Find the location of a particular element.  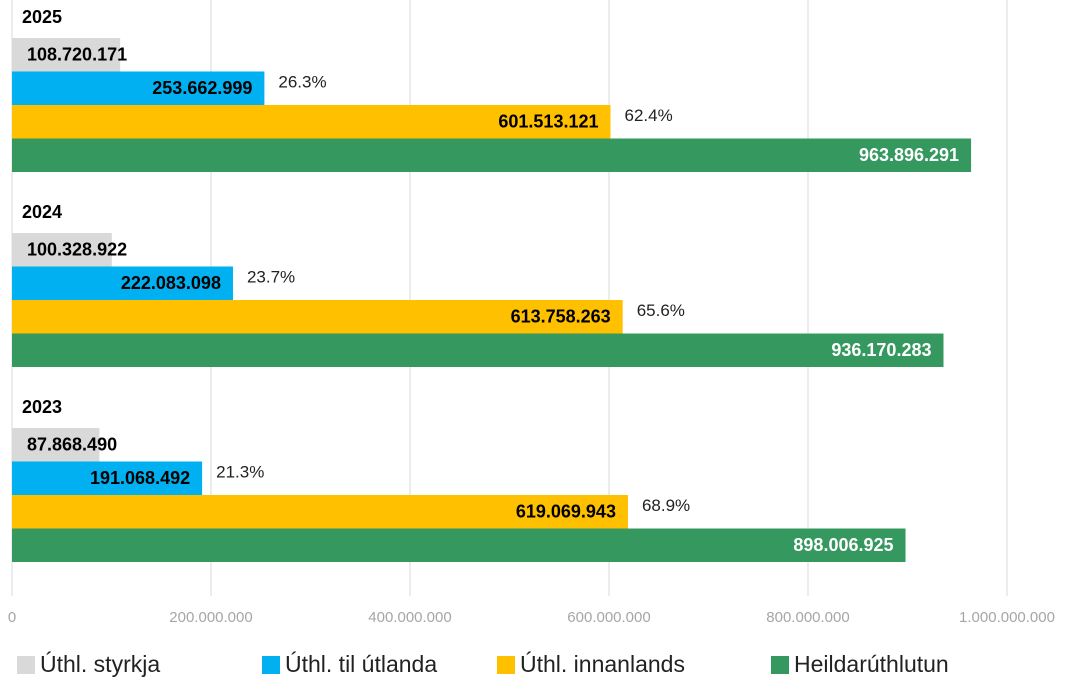

category-label: 2025 is located at coordinates (42, 17).